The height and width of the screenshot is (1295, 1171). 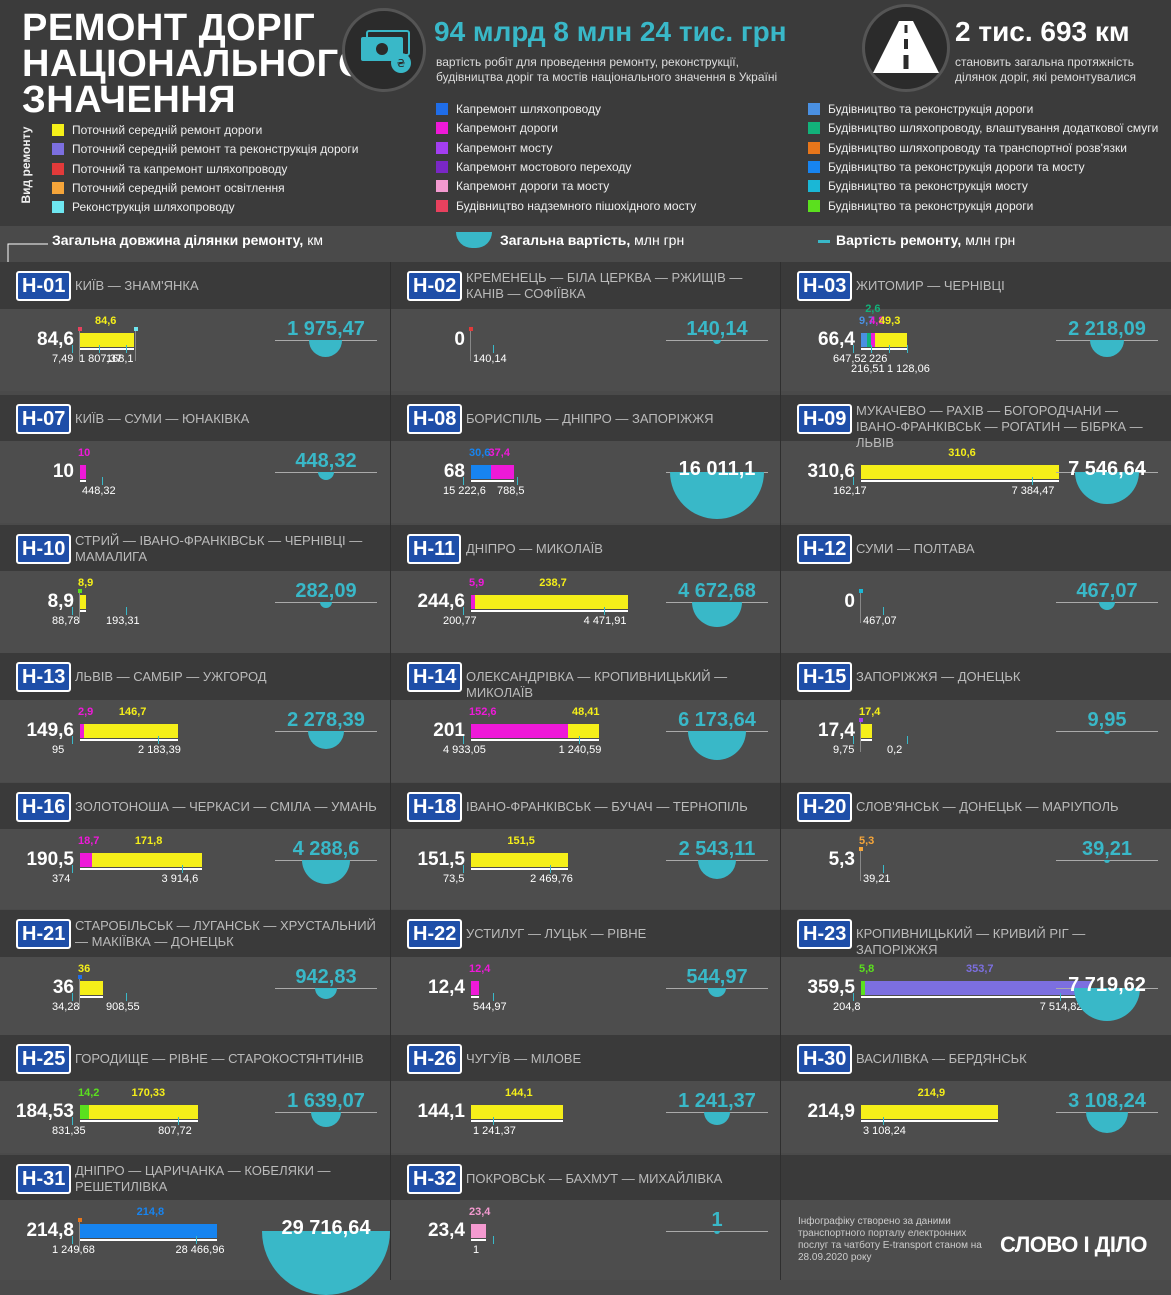 What do you see at coordinates (884, 1131) in the screenshot?
I see `repair-cost-label: 3 108,24` at bounding box center [884, 1131].